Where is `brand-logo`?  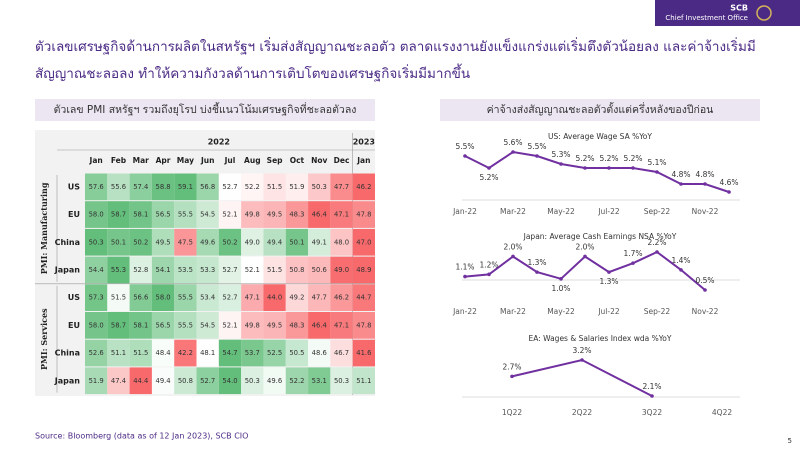 brand-logo is located at coordinates (764, 13).